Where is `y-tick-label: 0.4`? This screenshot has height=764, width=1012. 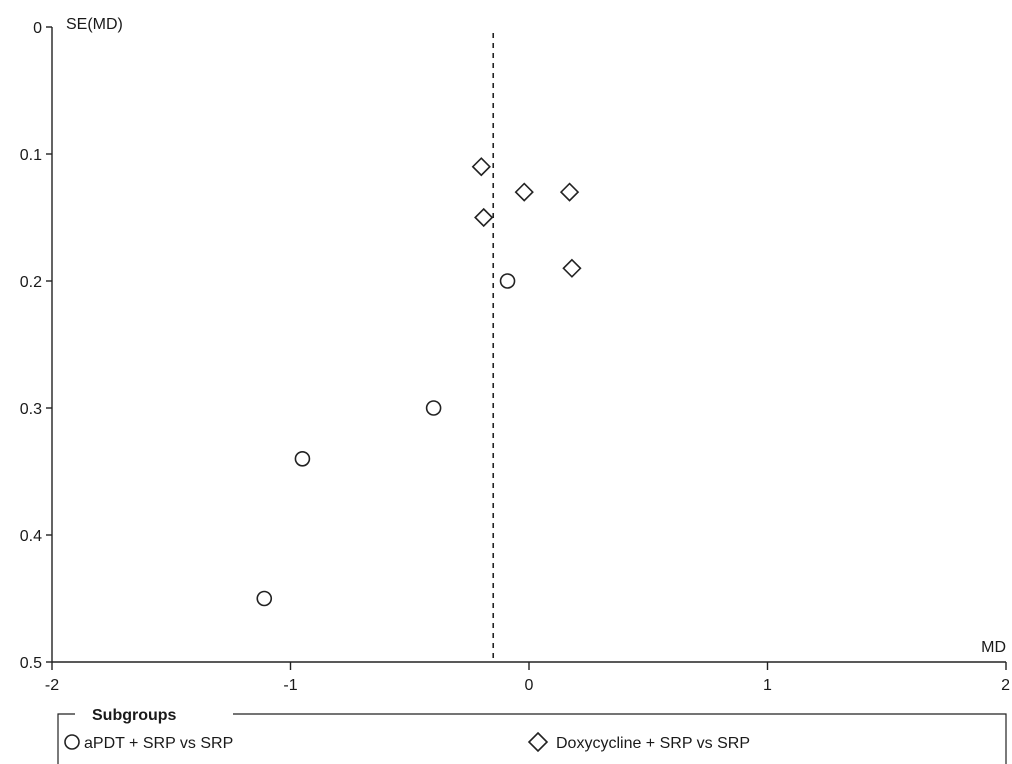 y-tick-label: 0.4 is located at coordinates (31, 536).